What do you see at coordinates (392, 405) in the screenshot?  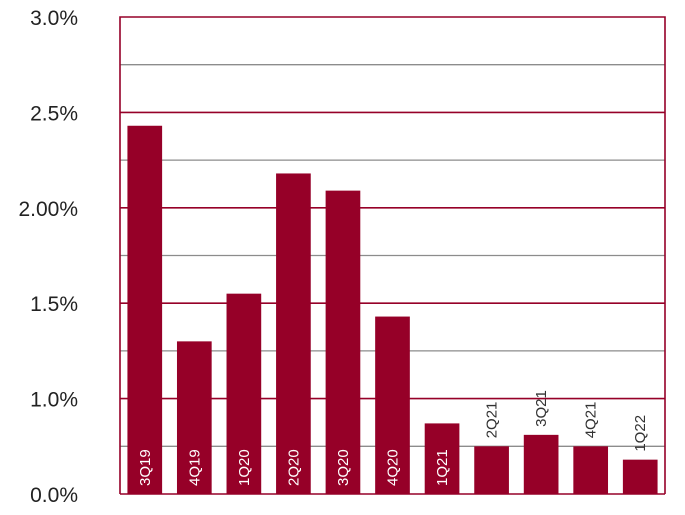 I see `bar-4q20` at bounding box center [392, 405].